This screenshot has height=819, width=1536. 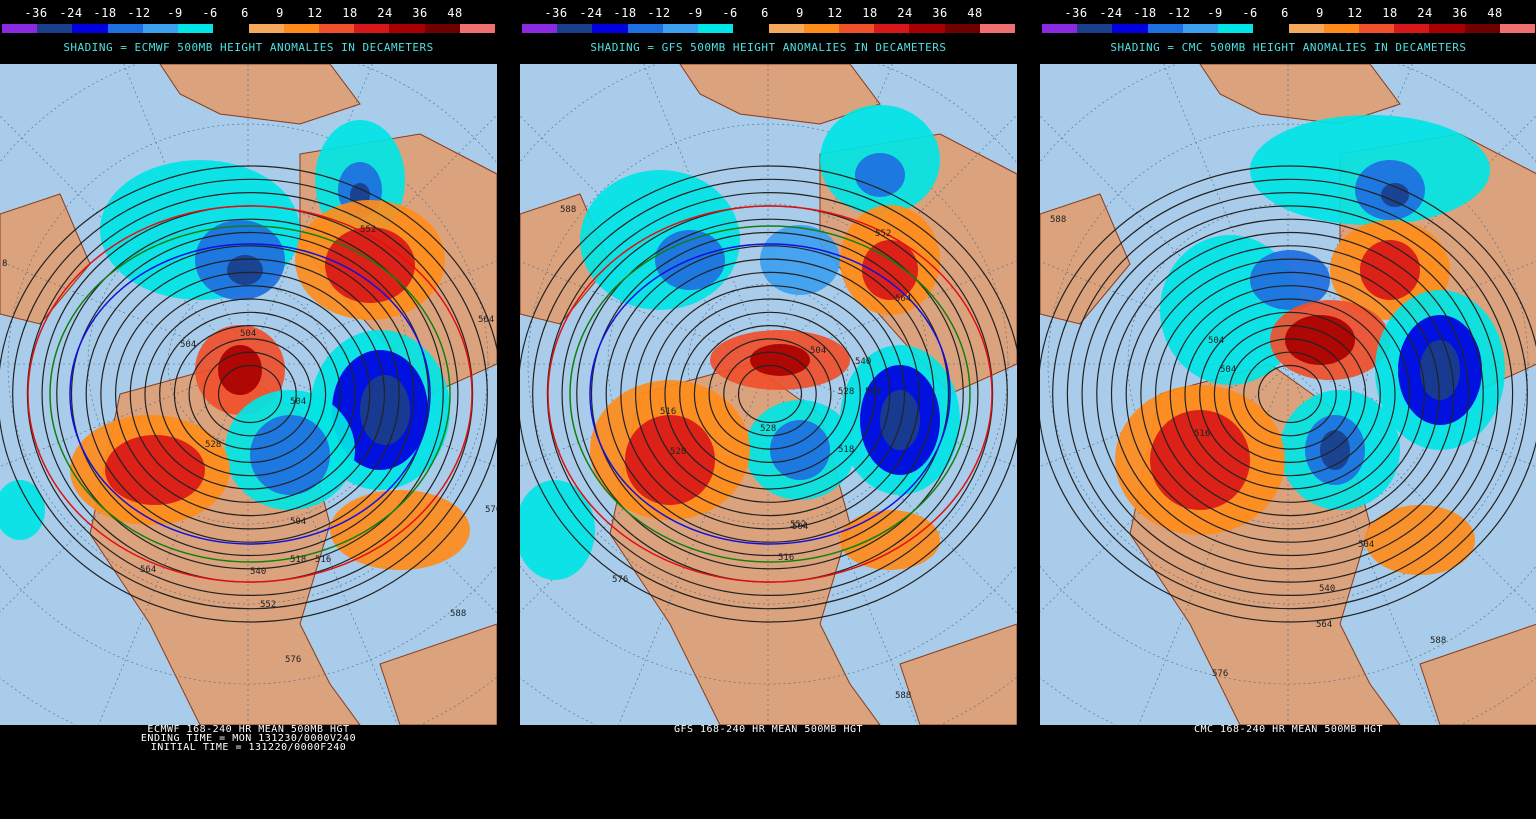 What do you see at coordinates (870, 13) in the screenshot?
I see `scale-label: 18` at bounding box center [870, 13].